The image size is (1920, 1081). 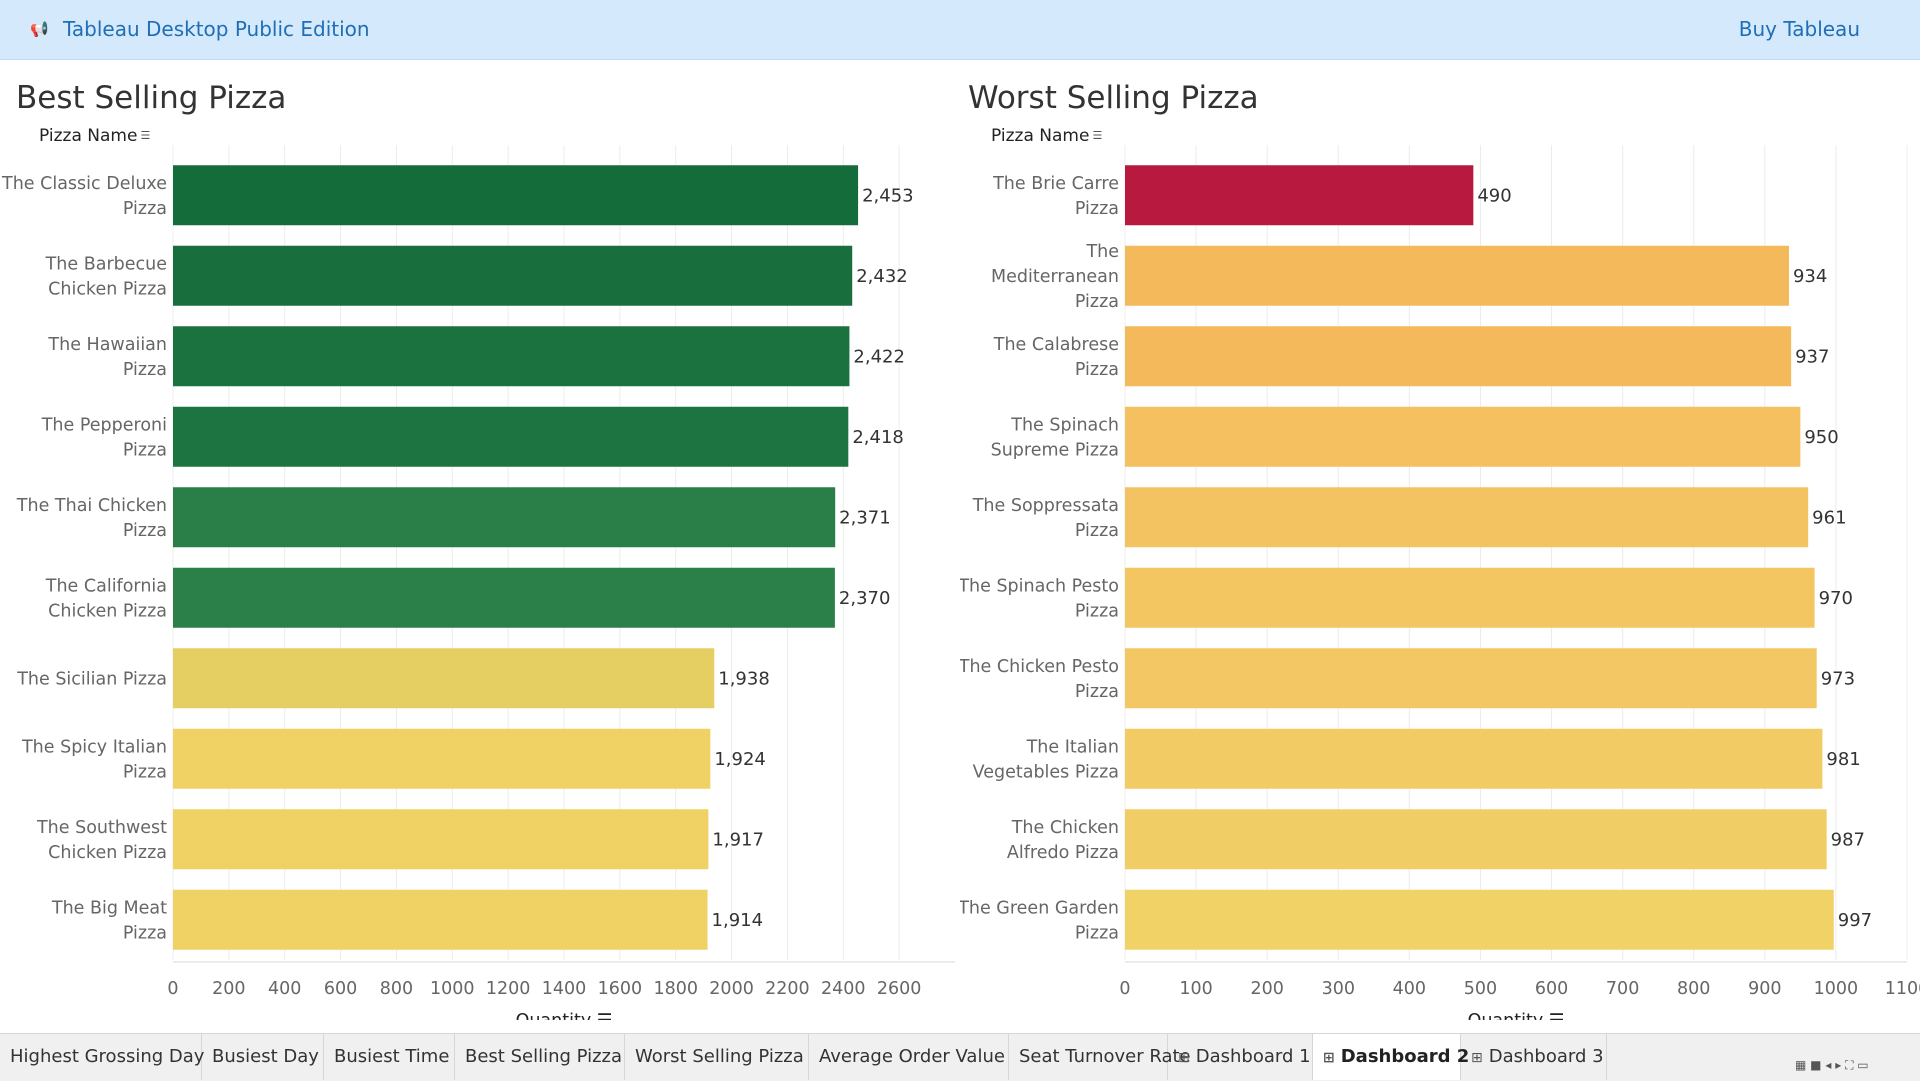 I want to click on category-label: The Spinach Pesto, so click(x=1039, y=586).